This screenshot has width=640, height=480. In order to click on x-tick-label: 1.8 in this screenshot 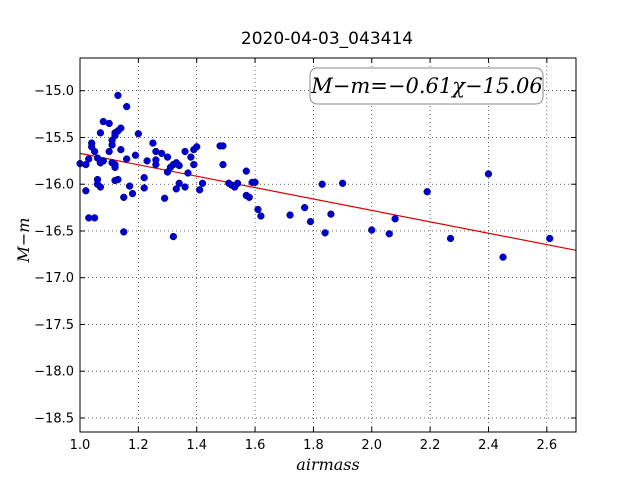, I will do `click(313, 445)`.